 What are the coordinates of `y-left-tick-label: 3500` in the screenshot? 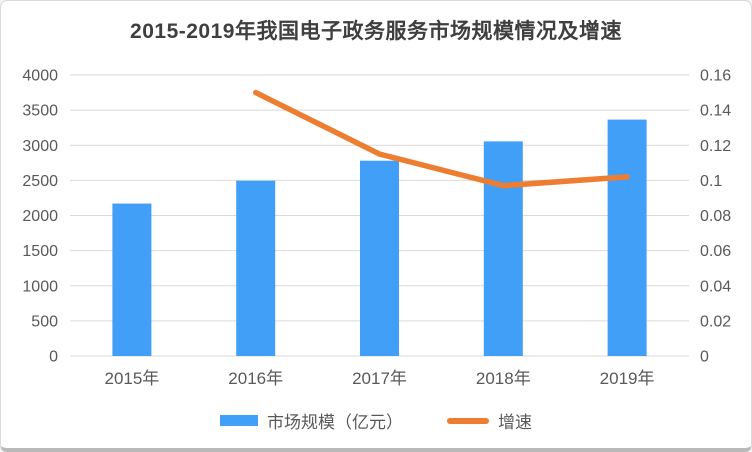 It's located at (40, 111).